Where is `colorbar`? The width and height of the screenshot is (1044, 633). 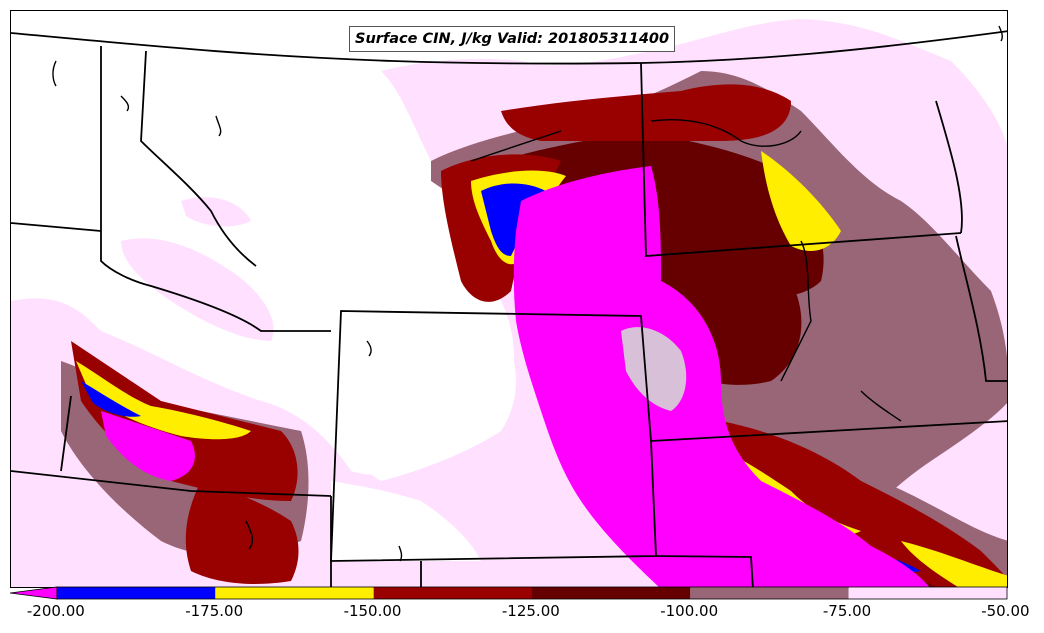 colorbar is located at coordinates (508, 593).